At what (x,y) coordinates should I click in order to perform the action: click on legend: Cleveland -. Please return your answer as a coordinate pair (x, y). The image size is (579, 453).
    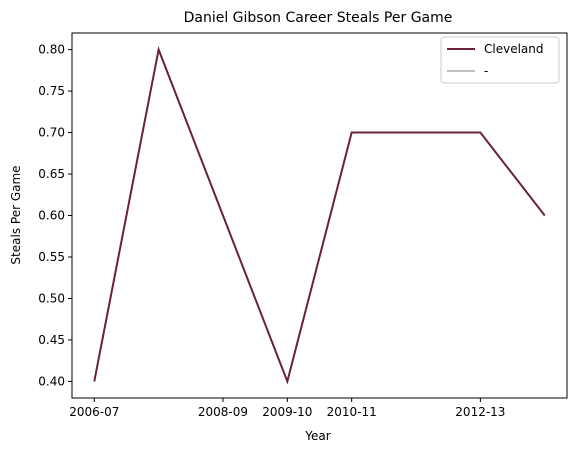
    Looking at the image, I should click on (500, 60).